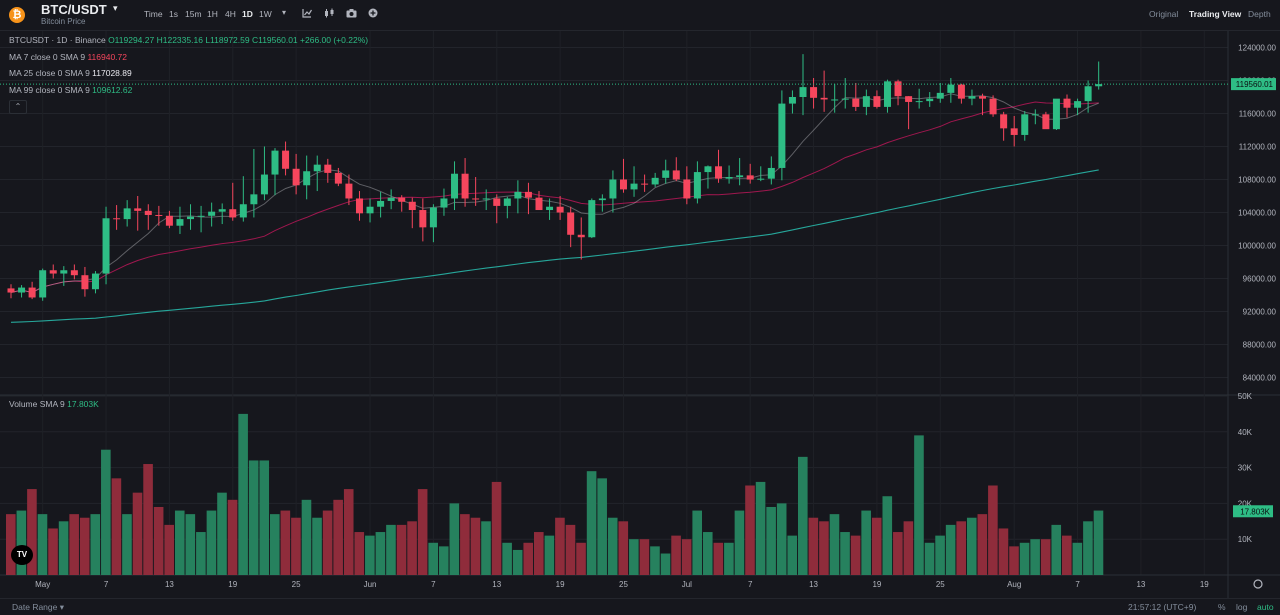 This screenshot has width=1280, height=615. I want to click on clock-label: 21:57:12 (UTC+9), so click(1162, 607).